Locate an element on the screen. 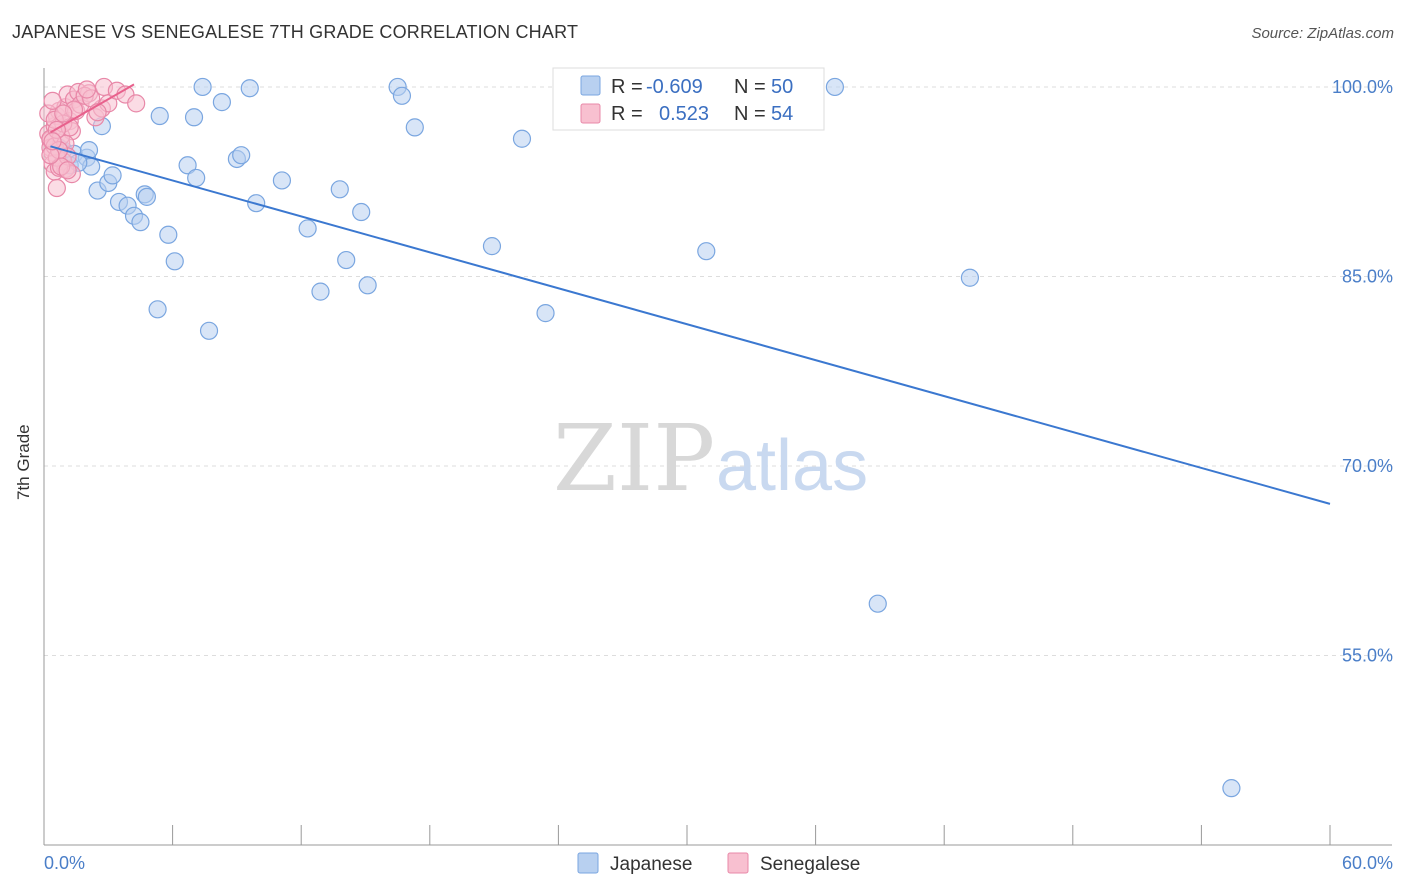 Image resolution: width=1406 pixels, height=892 pixels. x-tick-label-0: 0.0% is located at coordinates (64, 863).